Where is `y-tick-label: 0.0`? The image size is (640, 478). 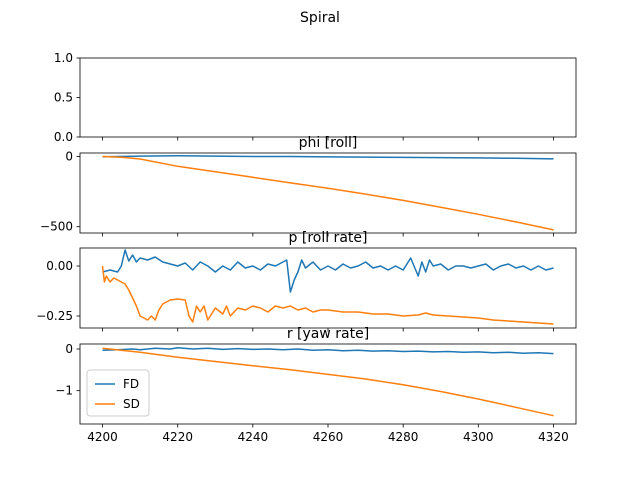
y-tick-label: 0.0 is located at coordinates (63, 137).